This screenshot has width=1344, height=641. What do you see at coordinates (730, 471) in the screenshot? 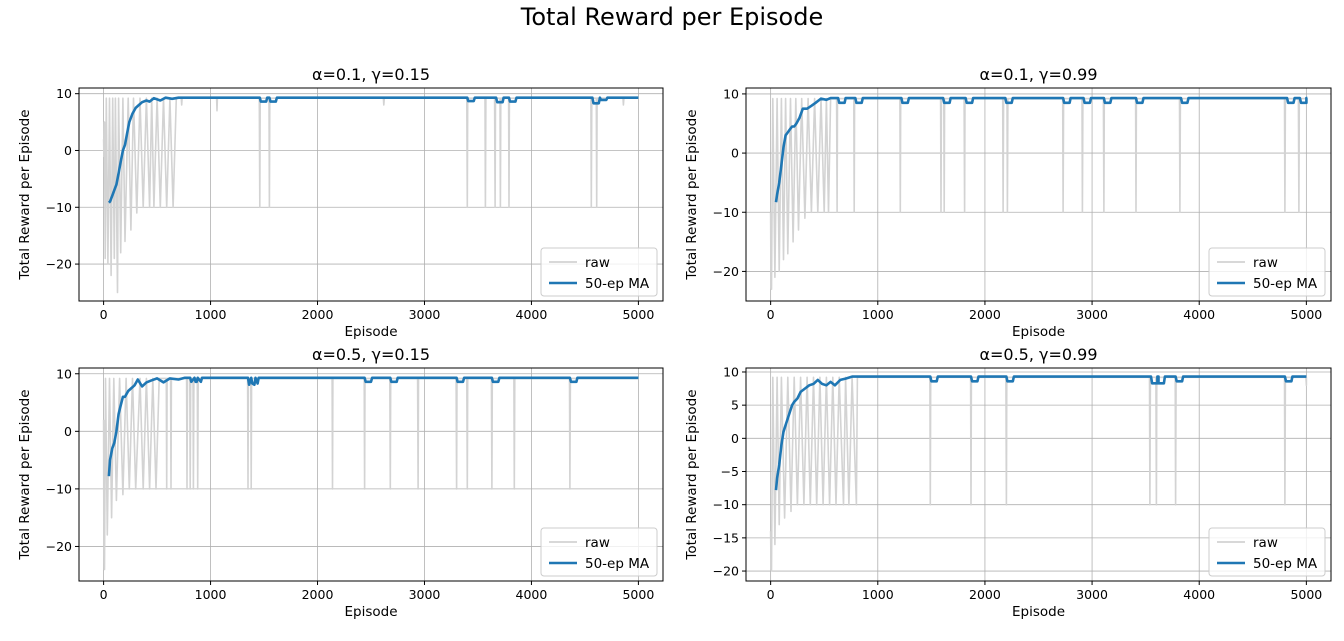
I see `y-tick-label: −5` at bounding box center [730, 471].